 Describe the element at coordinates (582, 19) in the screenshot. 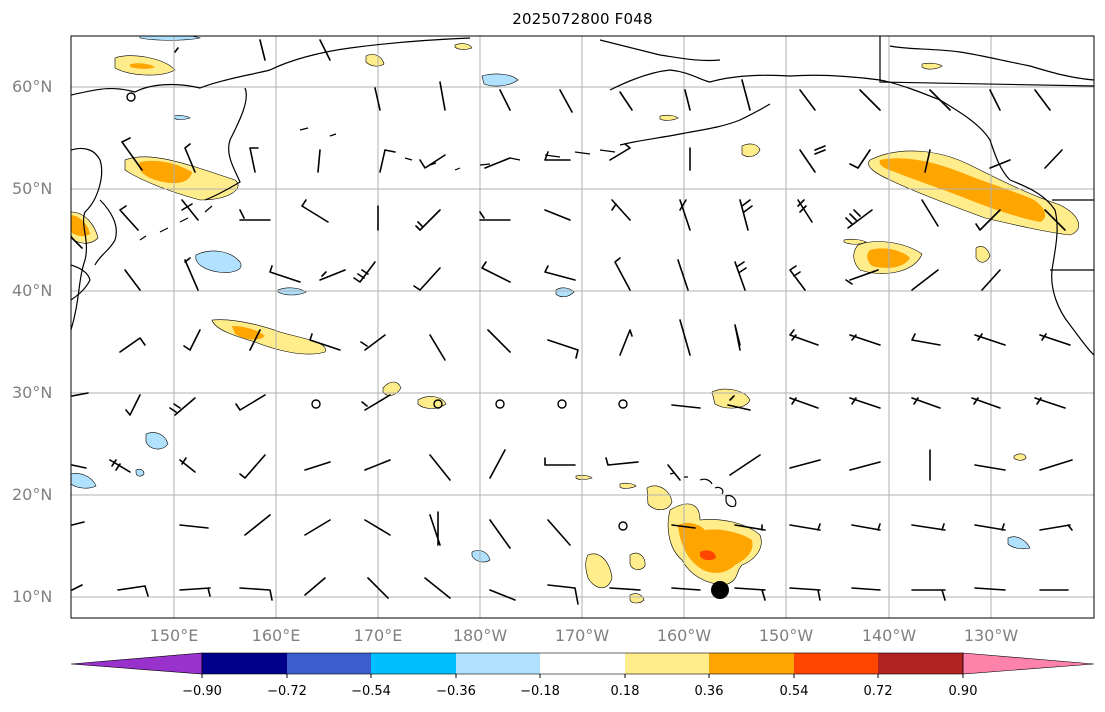

I see `map-title: 2025072800 F048` at that location.